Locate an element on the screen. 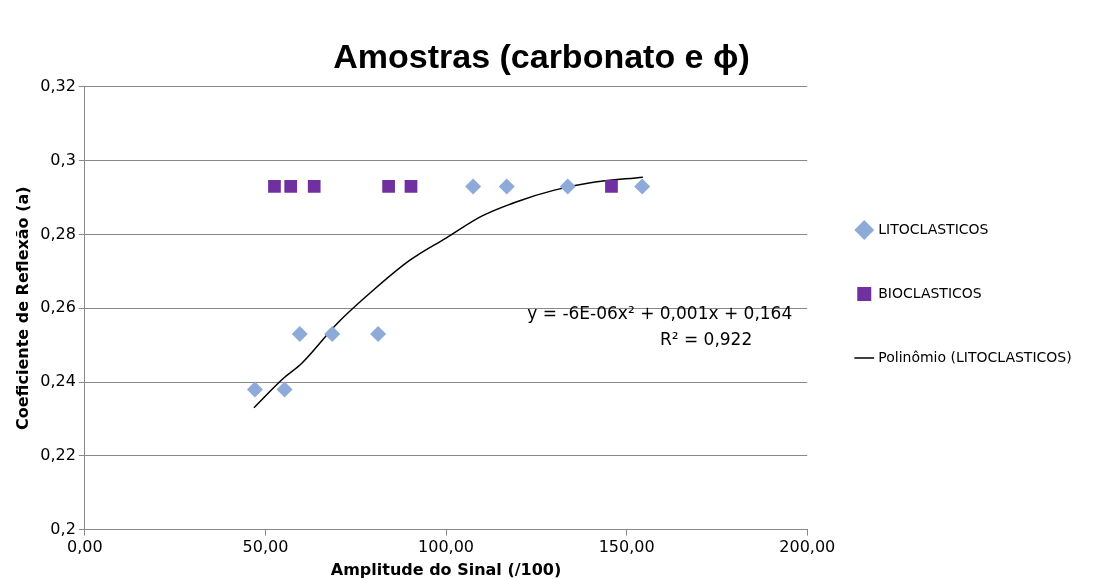 This screenshot has width=1113, height=580. x-tick-label: 50,00 is located at coordinates (265, 547).